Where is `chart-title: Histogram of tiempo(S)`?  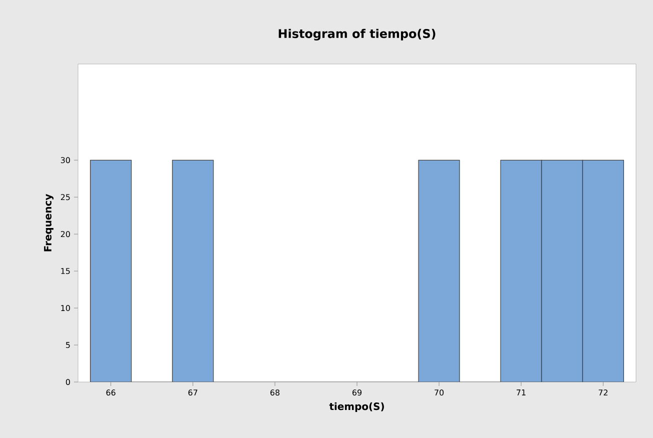
chart-title: Histogram of tiempo(S) is located at coordinates (357, 34).